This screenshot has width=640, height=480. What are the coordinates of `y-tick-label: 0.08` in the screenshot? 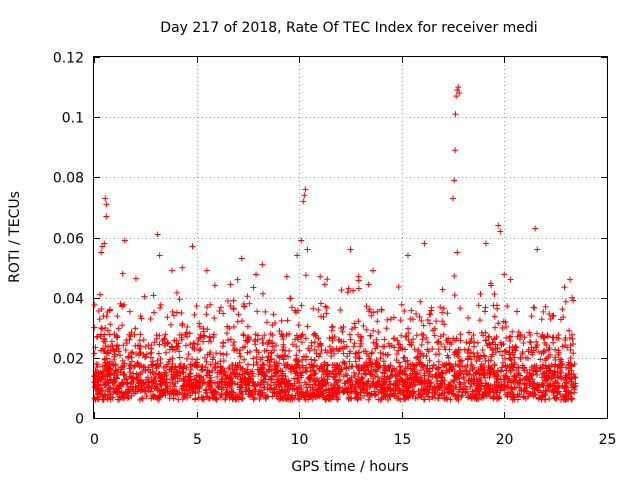 It's located at (68, 179).